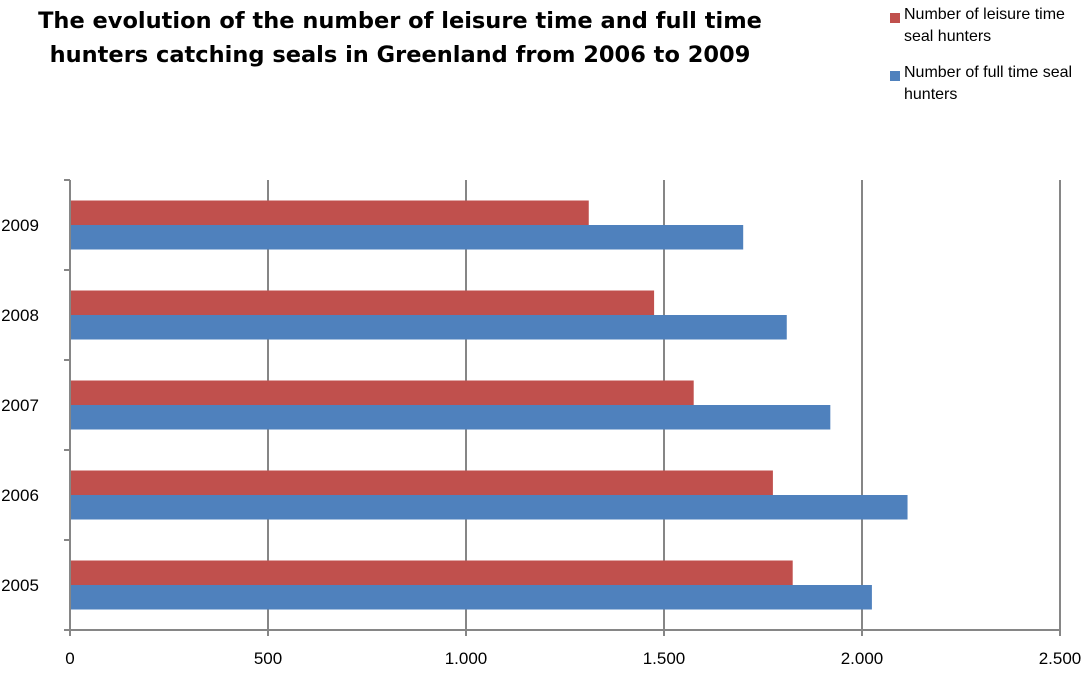 The image size is (1086, 673). Describe the element at coordinates (466, 658) in the screenshot. I see `x-tick-label: 1.000` at that location.